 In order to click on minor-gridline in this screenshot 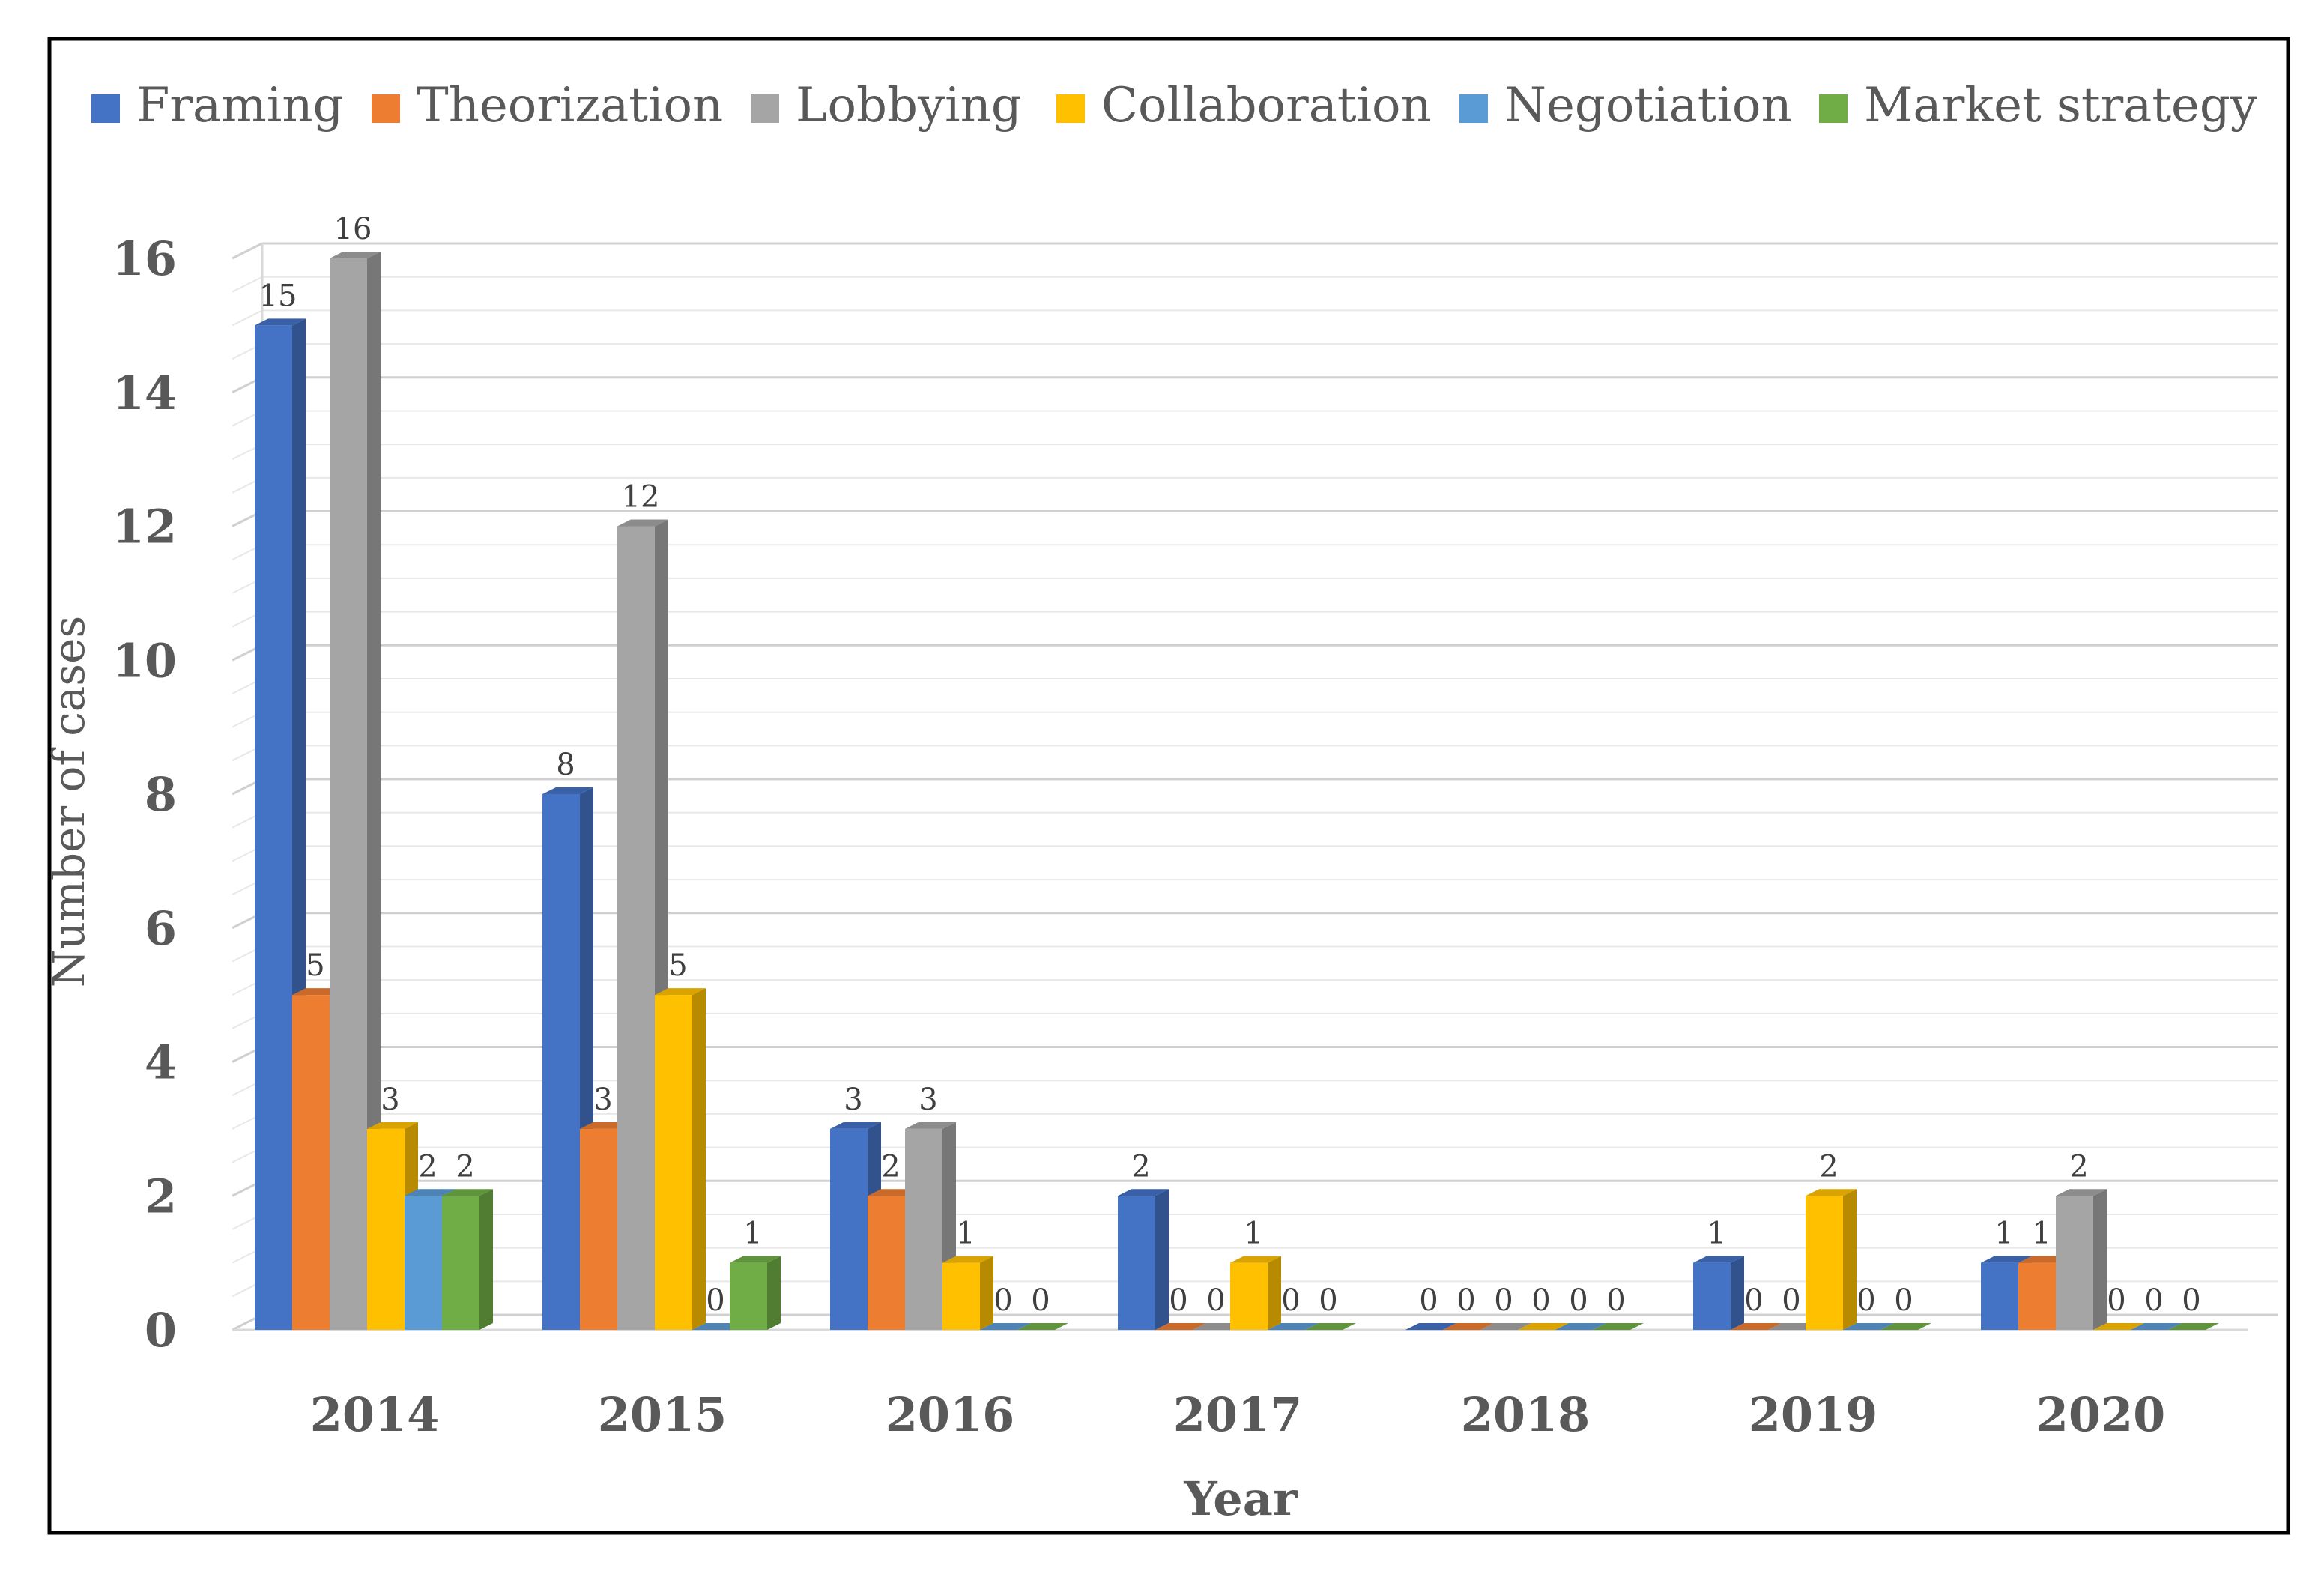, I will do `click(248, 318)`.